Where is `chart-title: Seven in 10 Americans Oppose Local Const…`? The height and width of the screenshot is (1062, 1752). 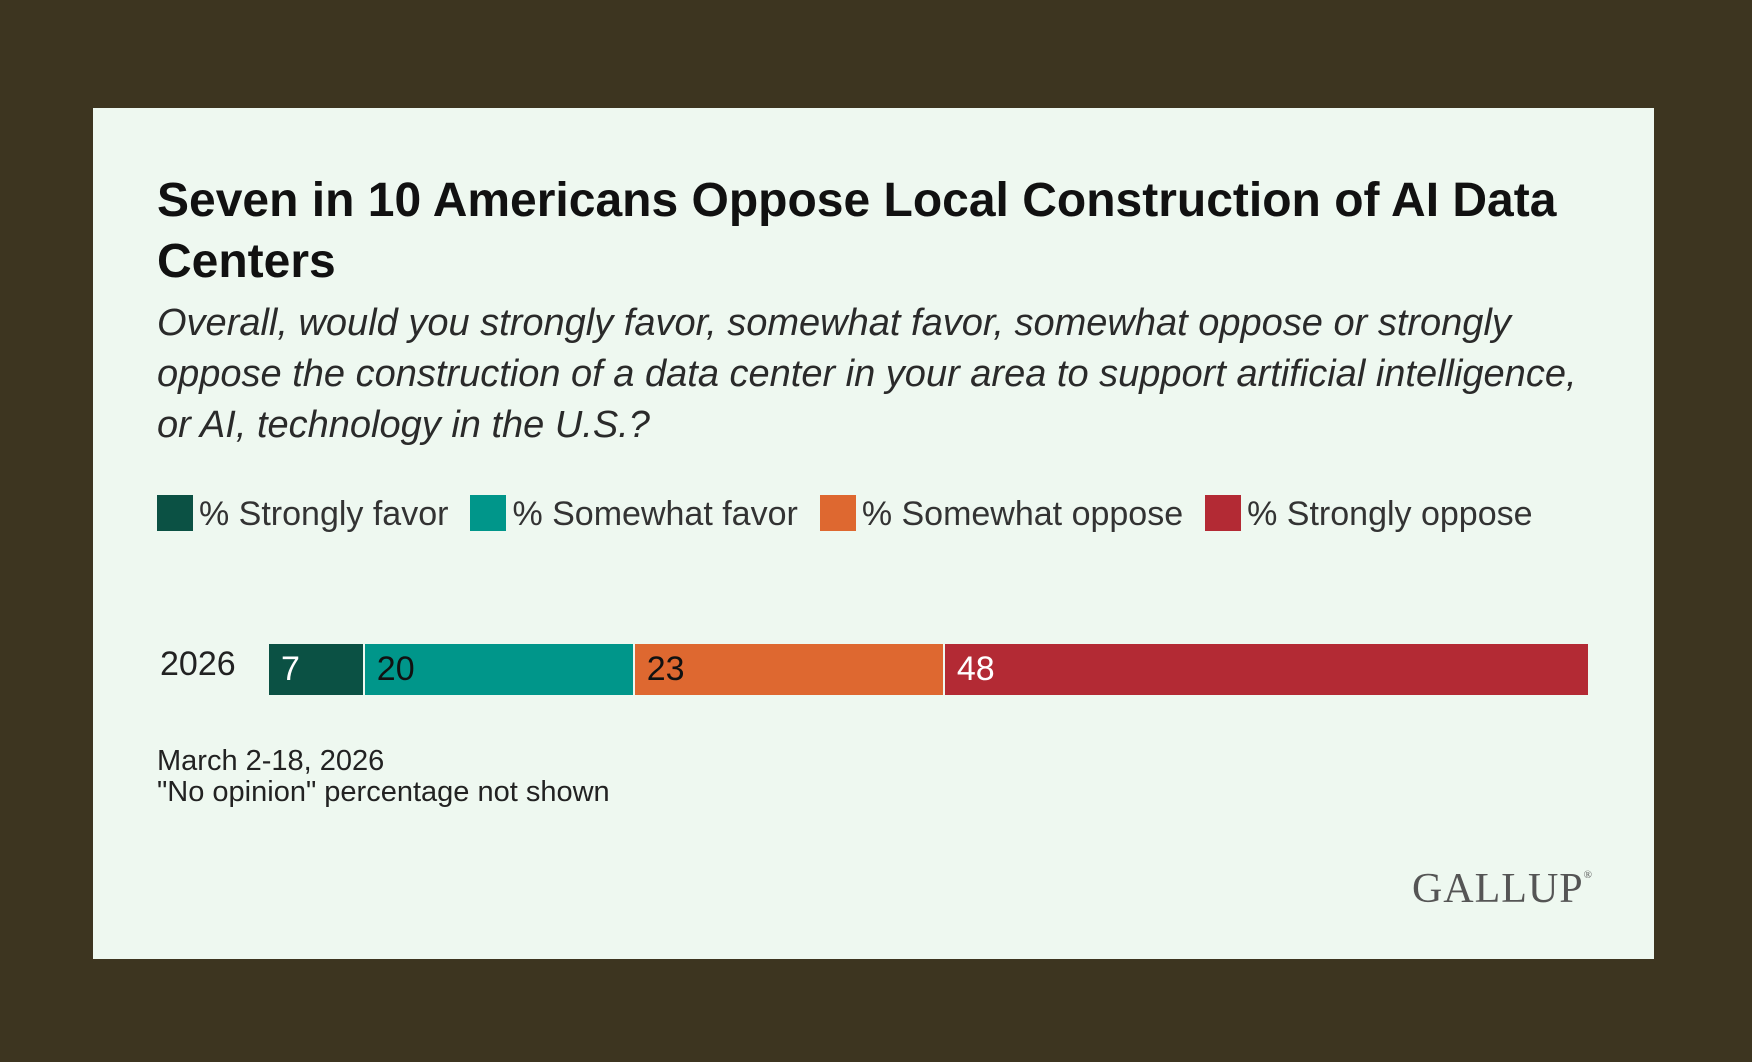
chart-title: Seven in 10 Americans Oppose Local Const… is located at coordinates (857, 231).